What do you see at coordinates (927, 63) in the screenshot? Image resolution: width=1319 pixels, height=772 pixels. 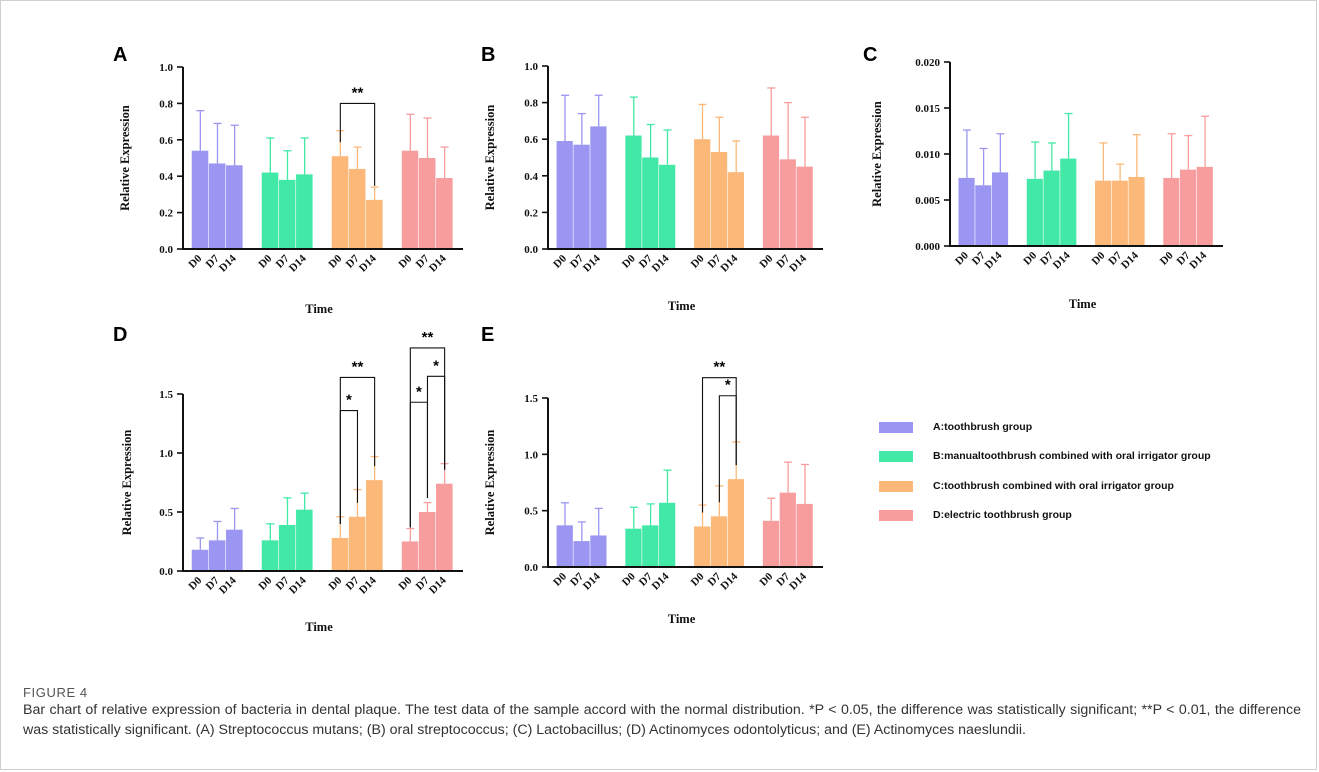 I see `y-tick-label: 0.020` at bounding box center [927, 63].